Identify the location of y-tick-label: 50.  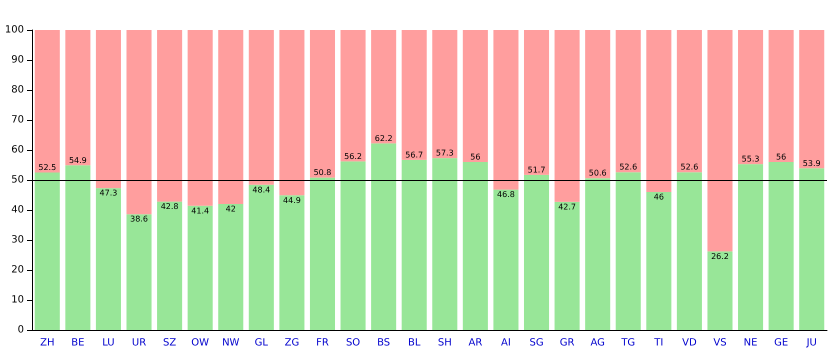
(17, 180).